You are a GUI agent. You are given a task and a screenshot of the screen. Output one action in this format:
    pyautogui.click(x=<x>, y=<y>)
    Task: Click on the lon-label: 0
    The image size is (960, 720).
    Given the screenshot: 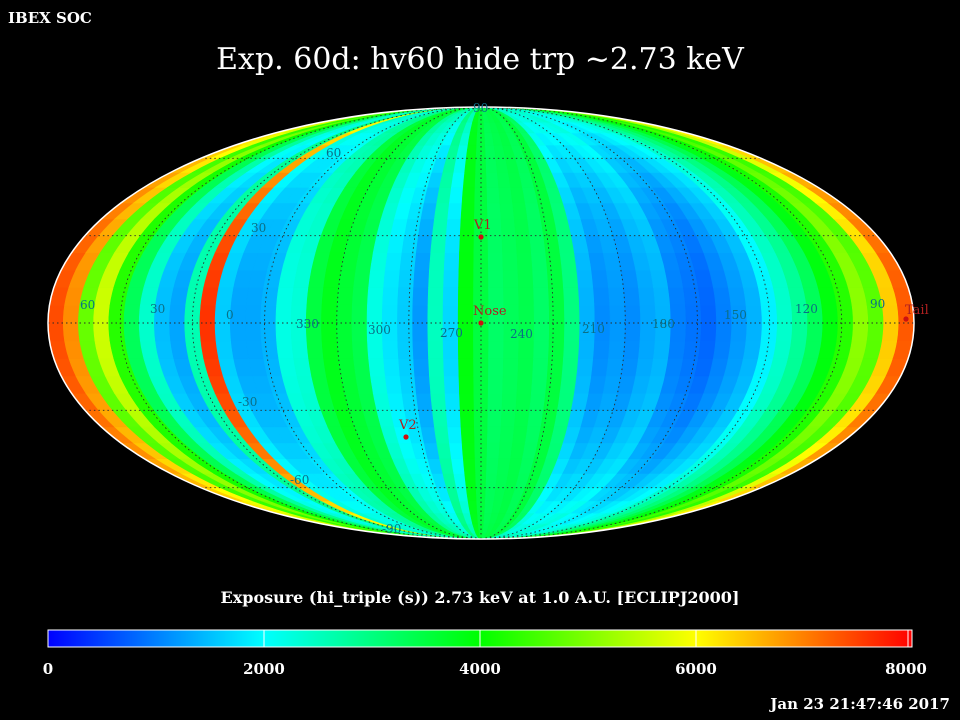 What is the action you would take?
    pyautogui.click(x=230, y=315)
    